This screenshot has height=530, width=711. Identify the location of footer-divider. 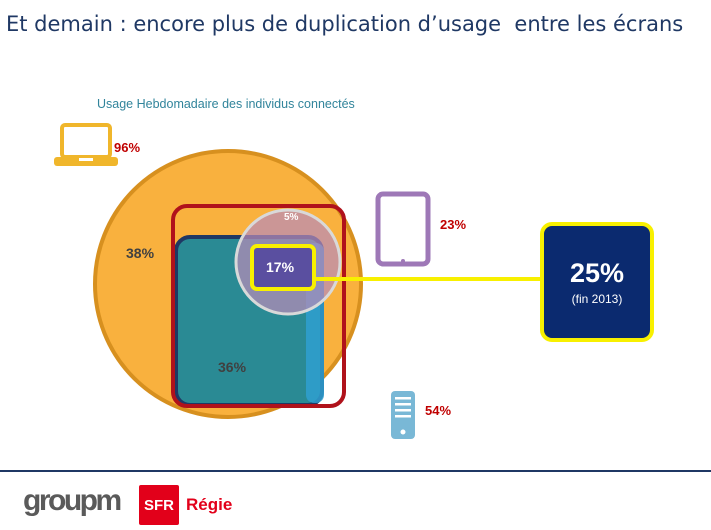
(355, 471).